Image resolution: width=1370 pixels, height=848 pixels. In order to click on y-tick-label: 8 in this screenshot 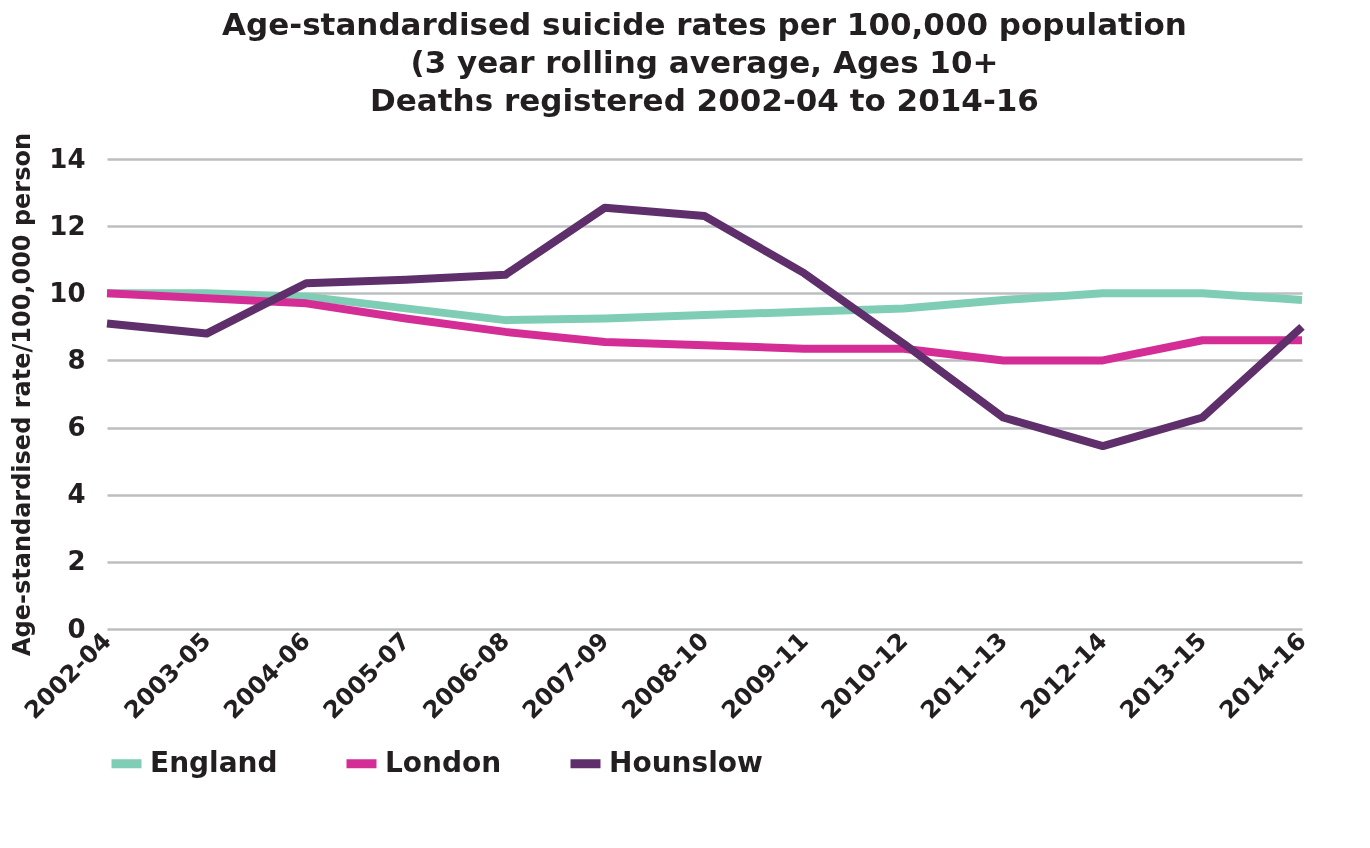, I will do `click(76, 359)`.